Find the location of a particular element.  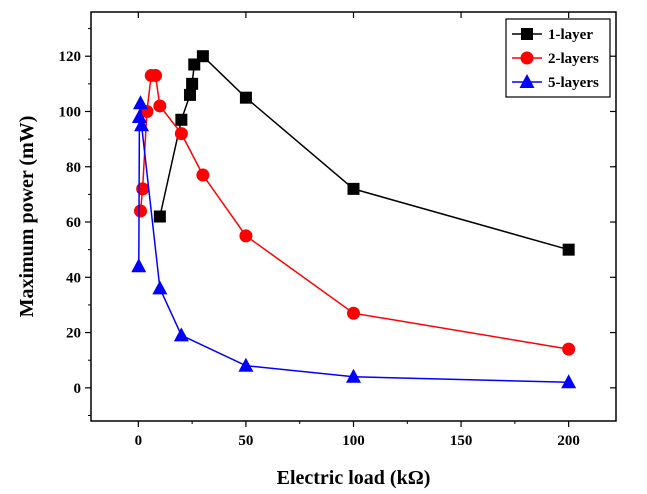

legend: 1-layer 2-layers 5-layers is located at coordinates (558, 58).